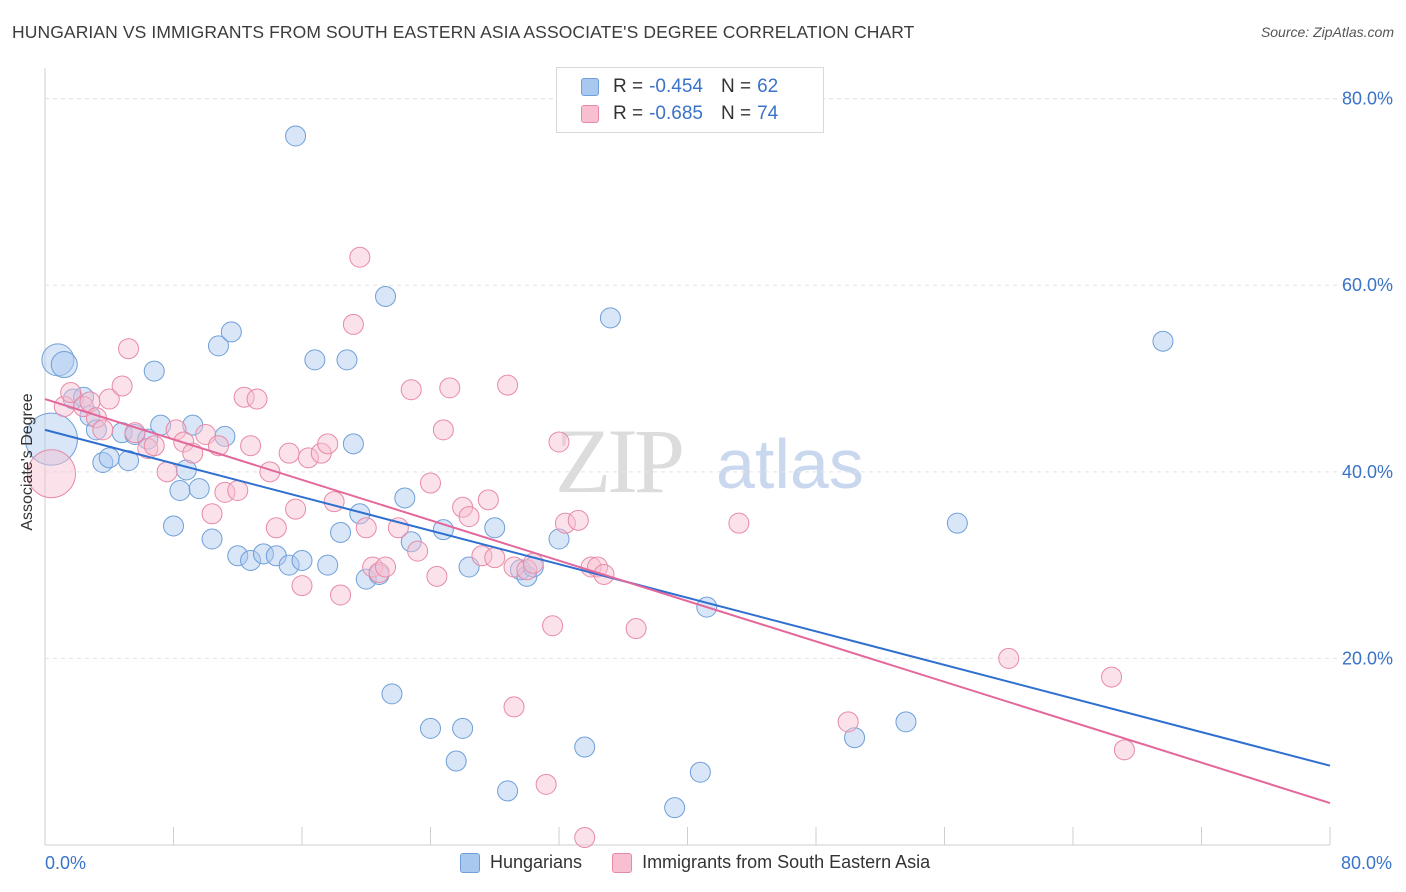 This screenshot has height=892, width=1406. What do you see at coordinates (618, 461) in the screenshot?
I see `watermark-zip: ZIP` at bounding box center [618, 461].